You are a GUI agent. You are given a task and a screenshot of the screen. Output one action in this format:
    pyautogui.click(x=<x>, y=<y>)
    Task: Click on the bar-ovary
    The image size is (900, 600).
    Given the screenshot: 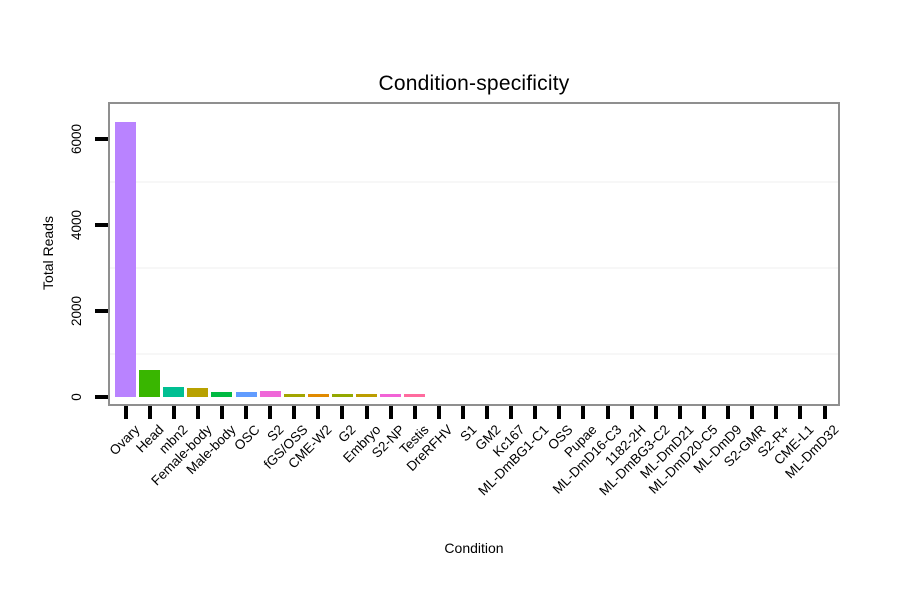 What is the action you would take?
    pyautogui.click(x=125, y=259)
    